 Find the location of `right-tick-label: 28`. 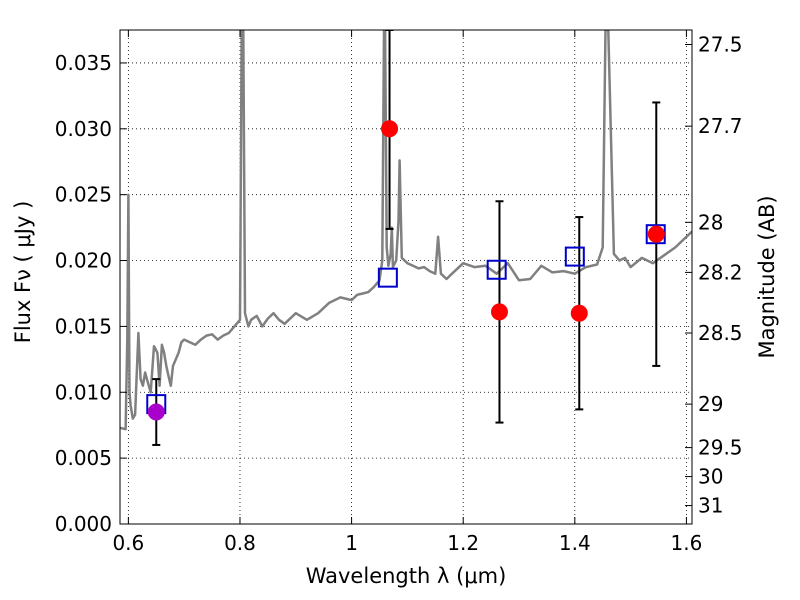

right-tick-label: 28 is located at coordinates (710, 222).